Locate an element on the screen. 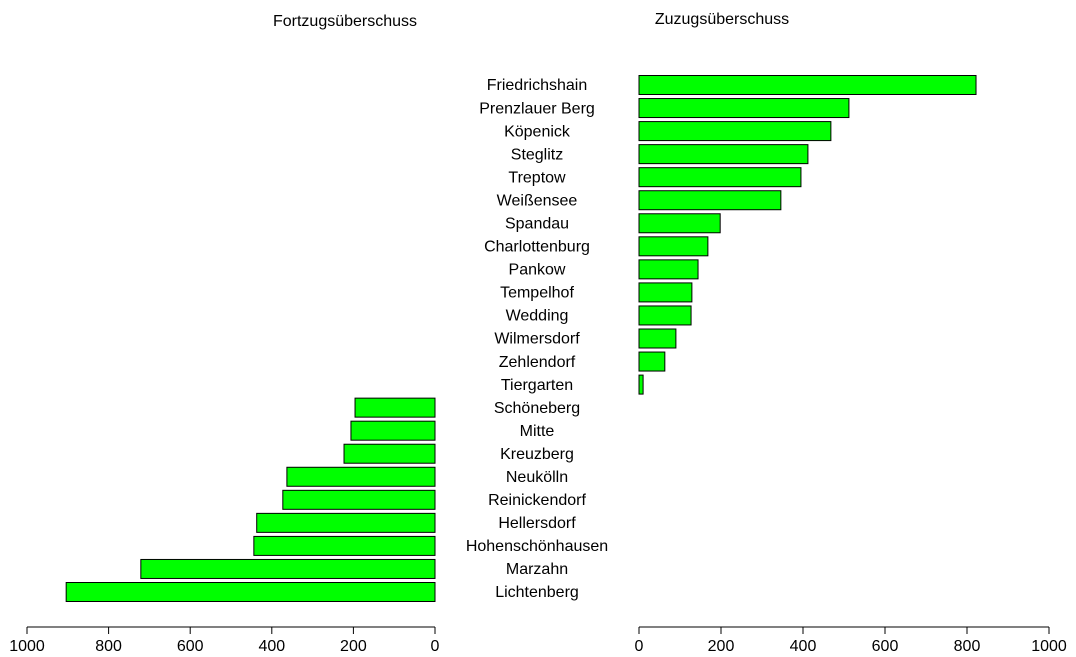 The image size is (1076, 657). category-label: Treptow is located at coordinates (537, 177).